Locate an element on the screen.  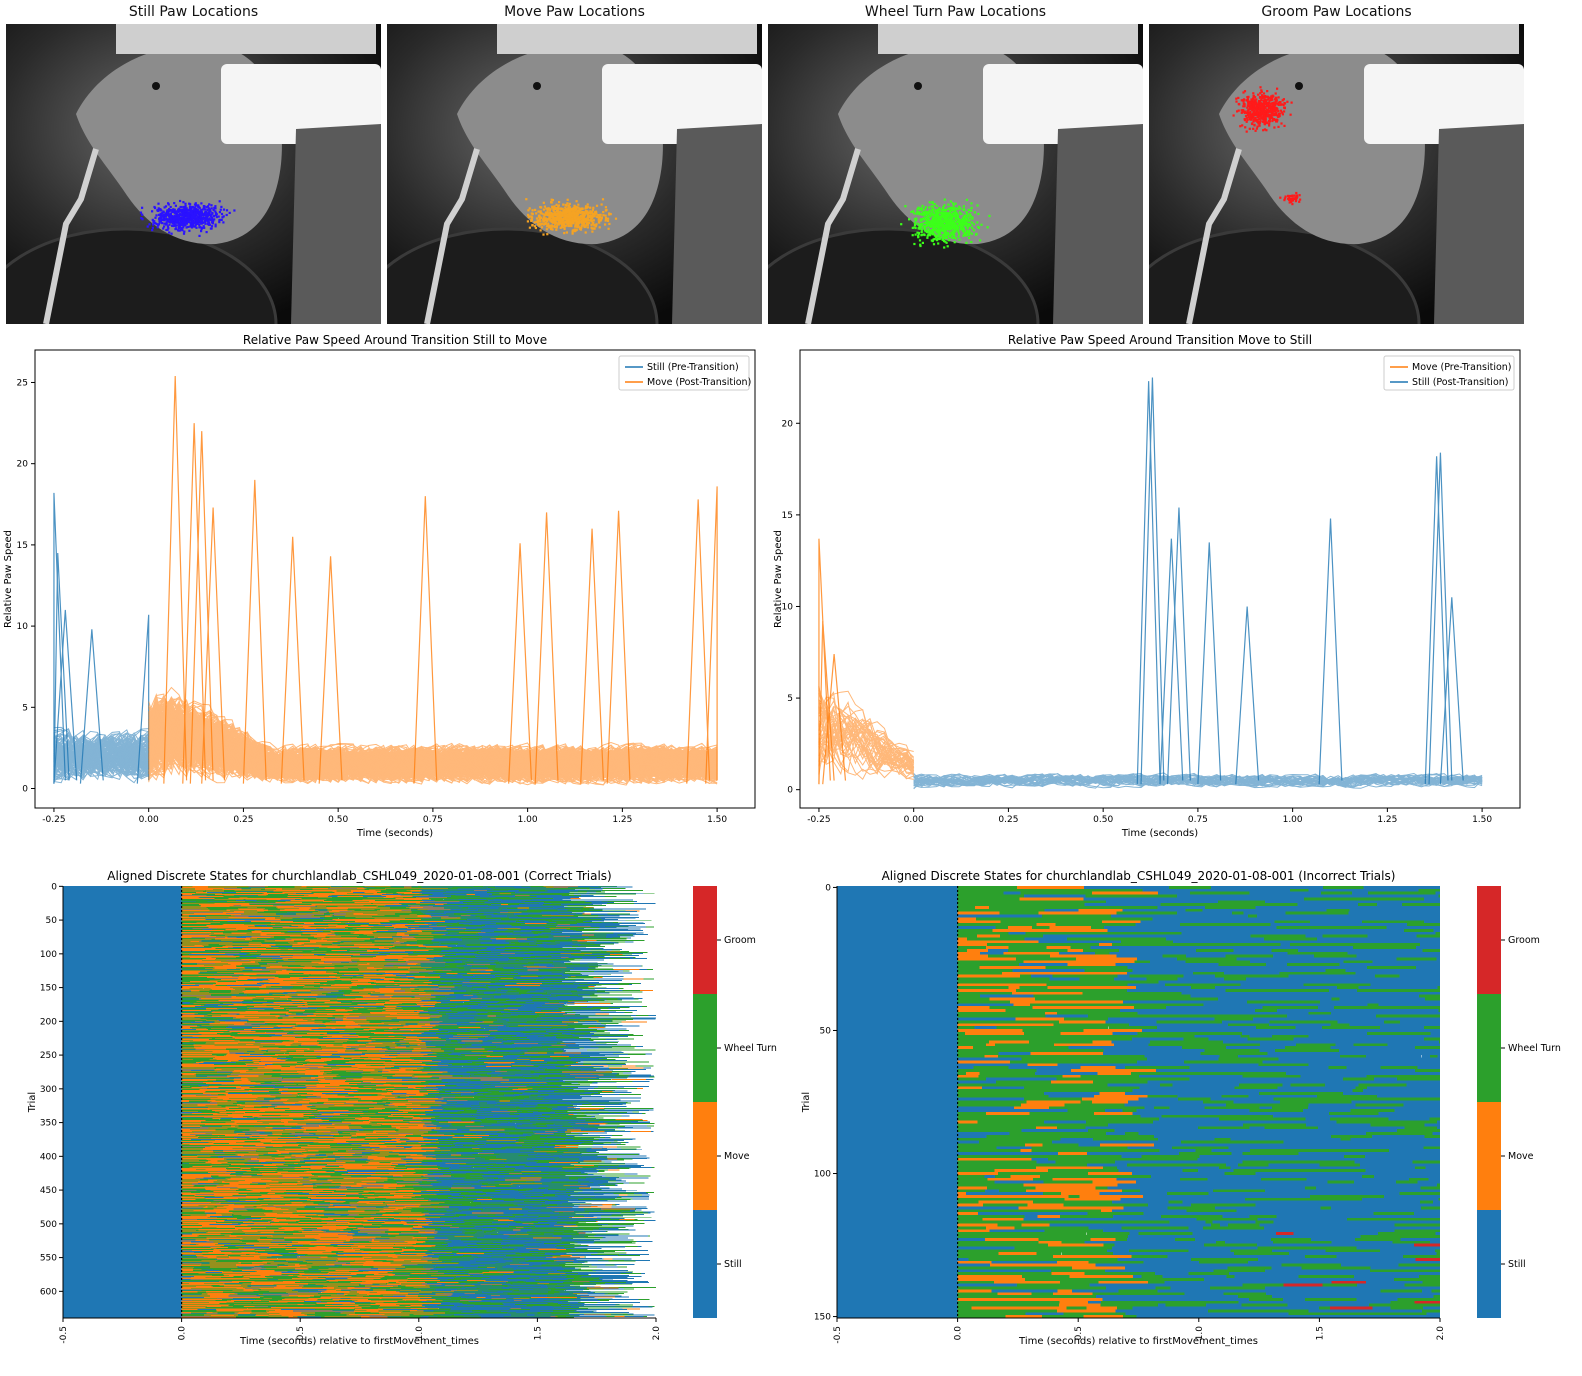
peak-trace is located at coordinates (425, 640).